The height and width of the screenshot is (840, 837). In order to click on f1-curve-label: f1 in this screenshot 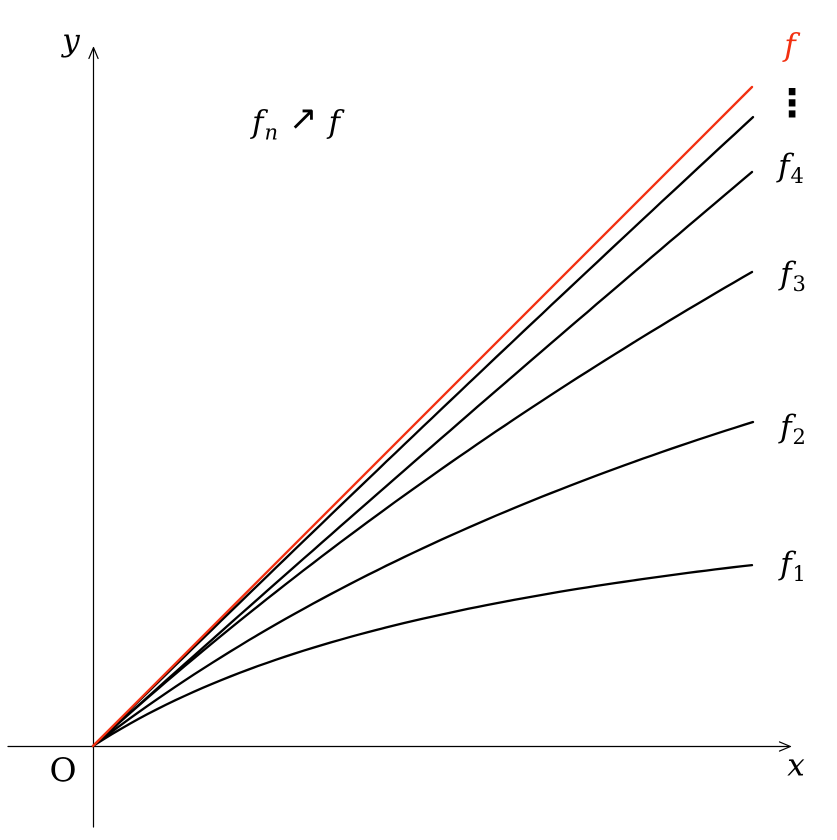, I will do `click(793, 566)`.